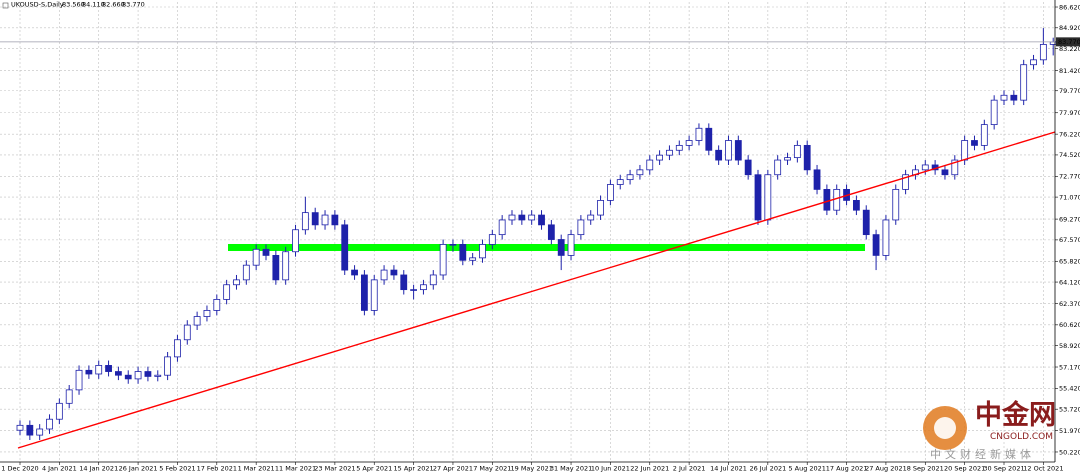  What do you see at coordinates (19, 468) in the screenshot?
I see `x-tick-label: 1 Dec 2020` at bounding box center [19, 468].